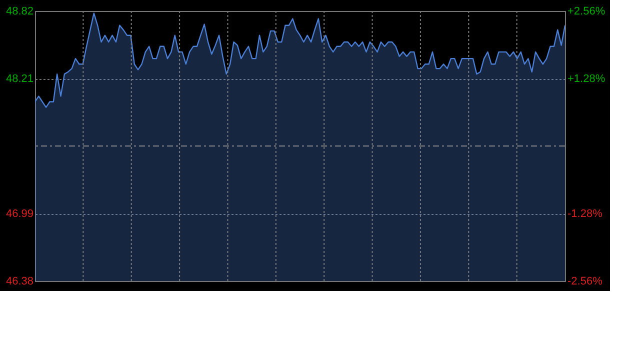 Image resolution: width=640 pixels, height=360 pixels. What do you see at coordinates (587, 79) in the screenshot?
I see `y2-tick-label: +1.28%` at bounding box center [587, 79].